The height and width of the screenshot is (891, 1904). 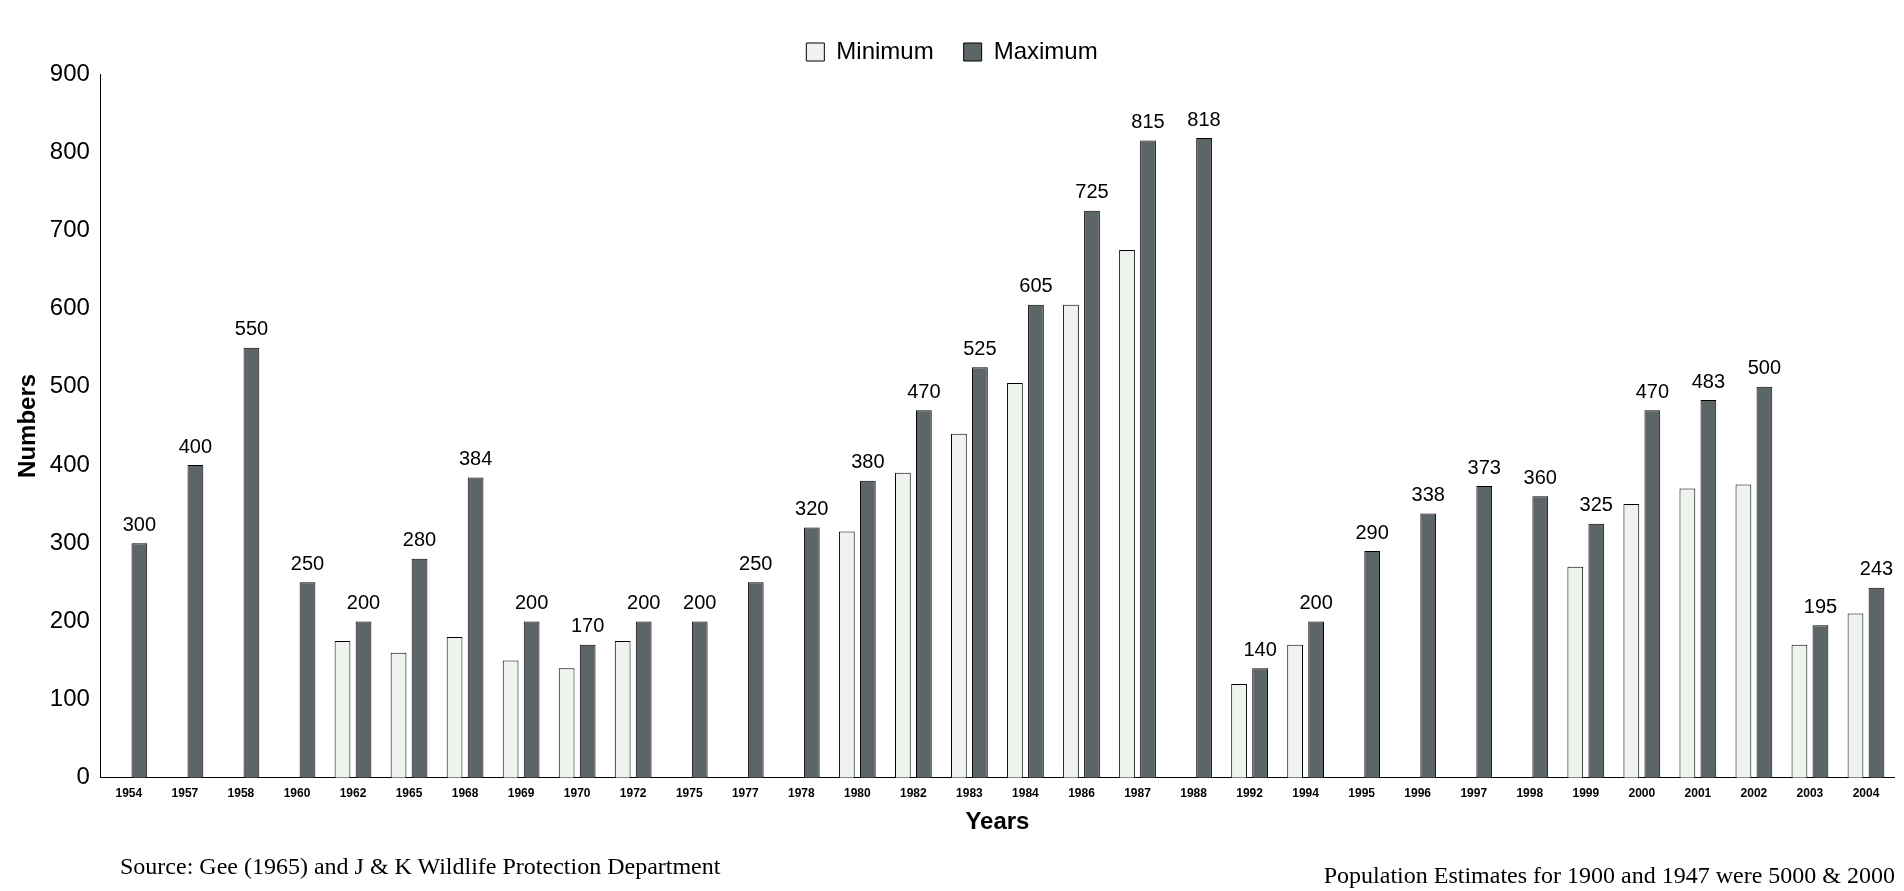 What do you see at coordinates (27, 425) in the screenshot?
I see `y-axis-title: Numbers` at bounding box center [27, 425].